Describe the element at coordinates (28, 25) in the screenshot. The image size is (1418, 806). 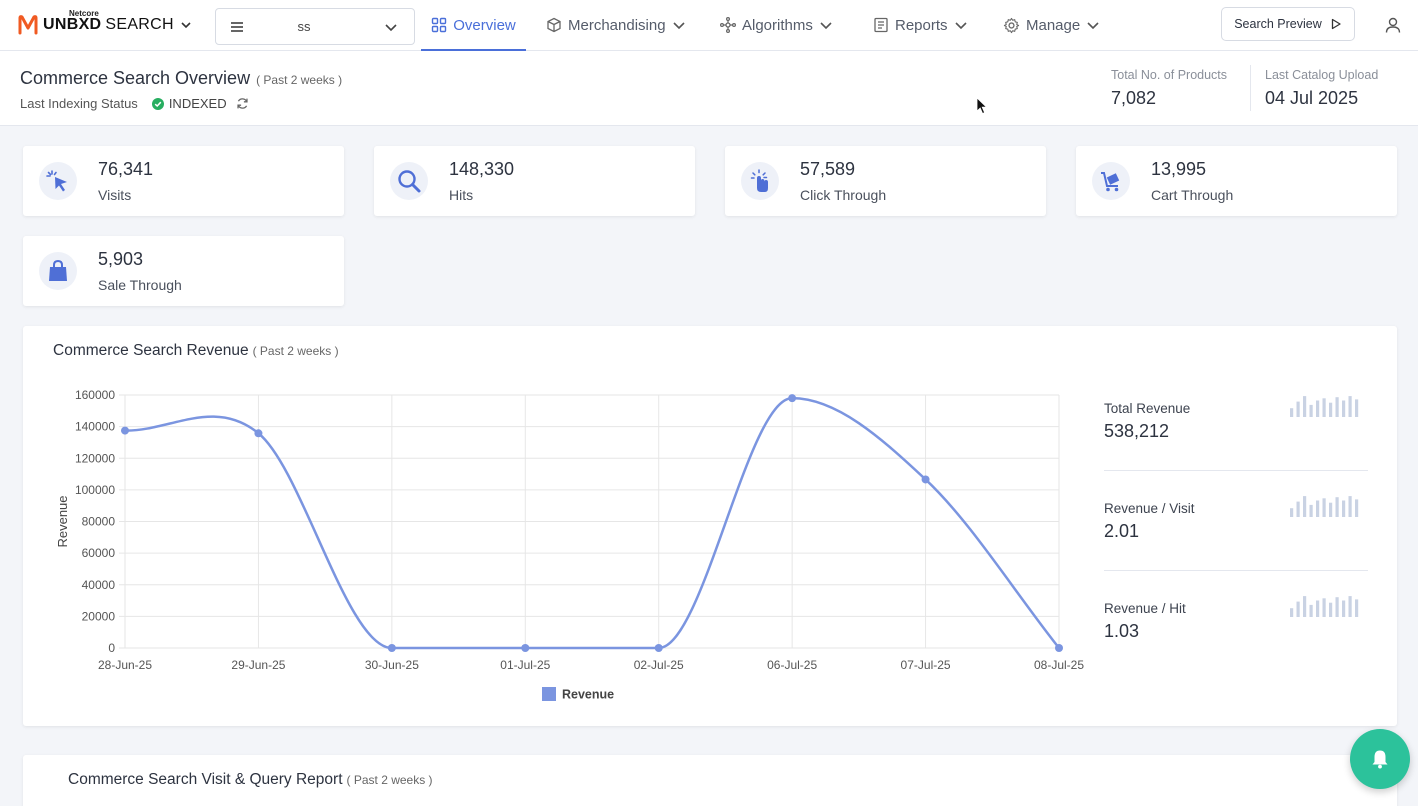
I see `netcore-logo-icon` at that location.